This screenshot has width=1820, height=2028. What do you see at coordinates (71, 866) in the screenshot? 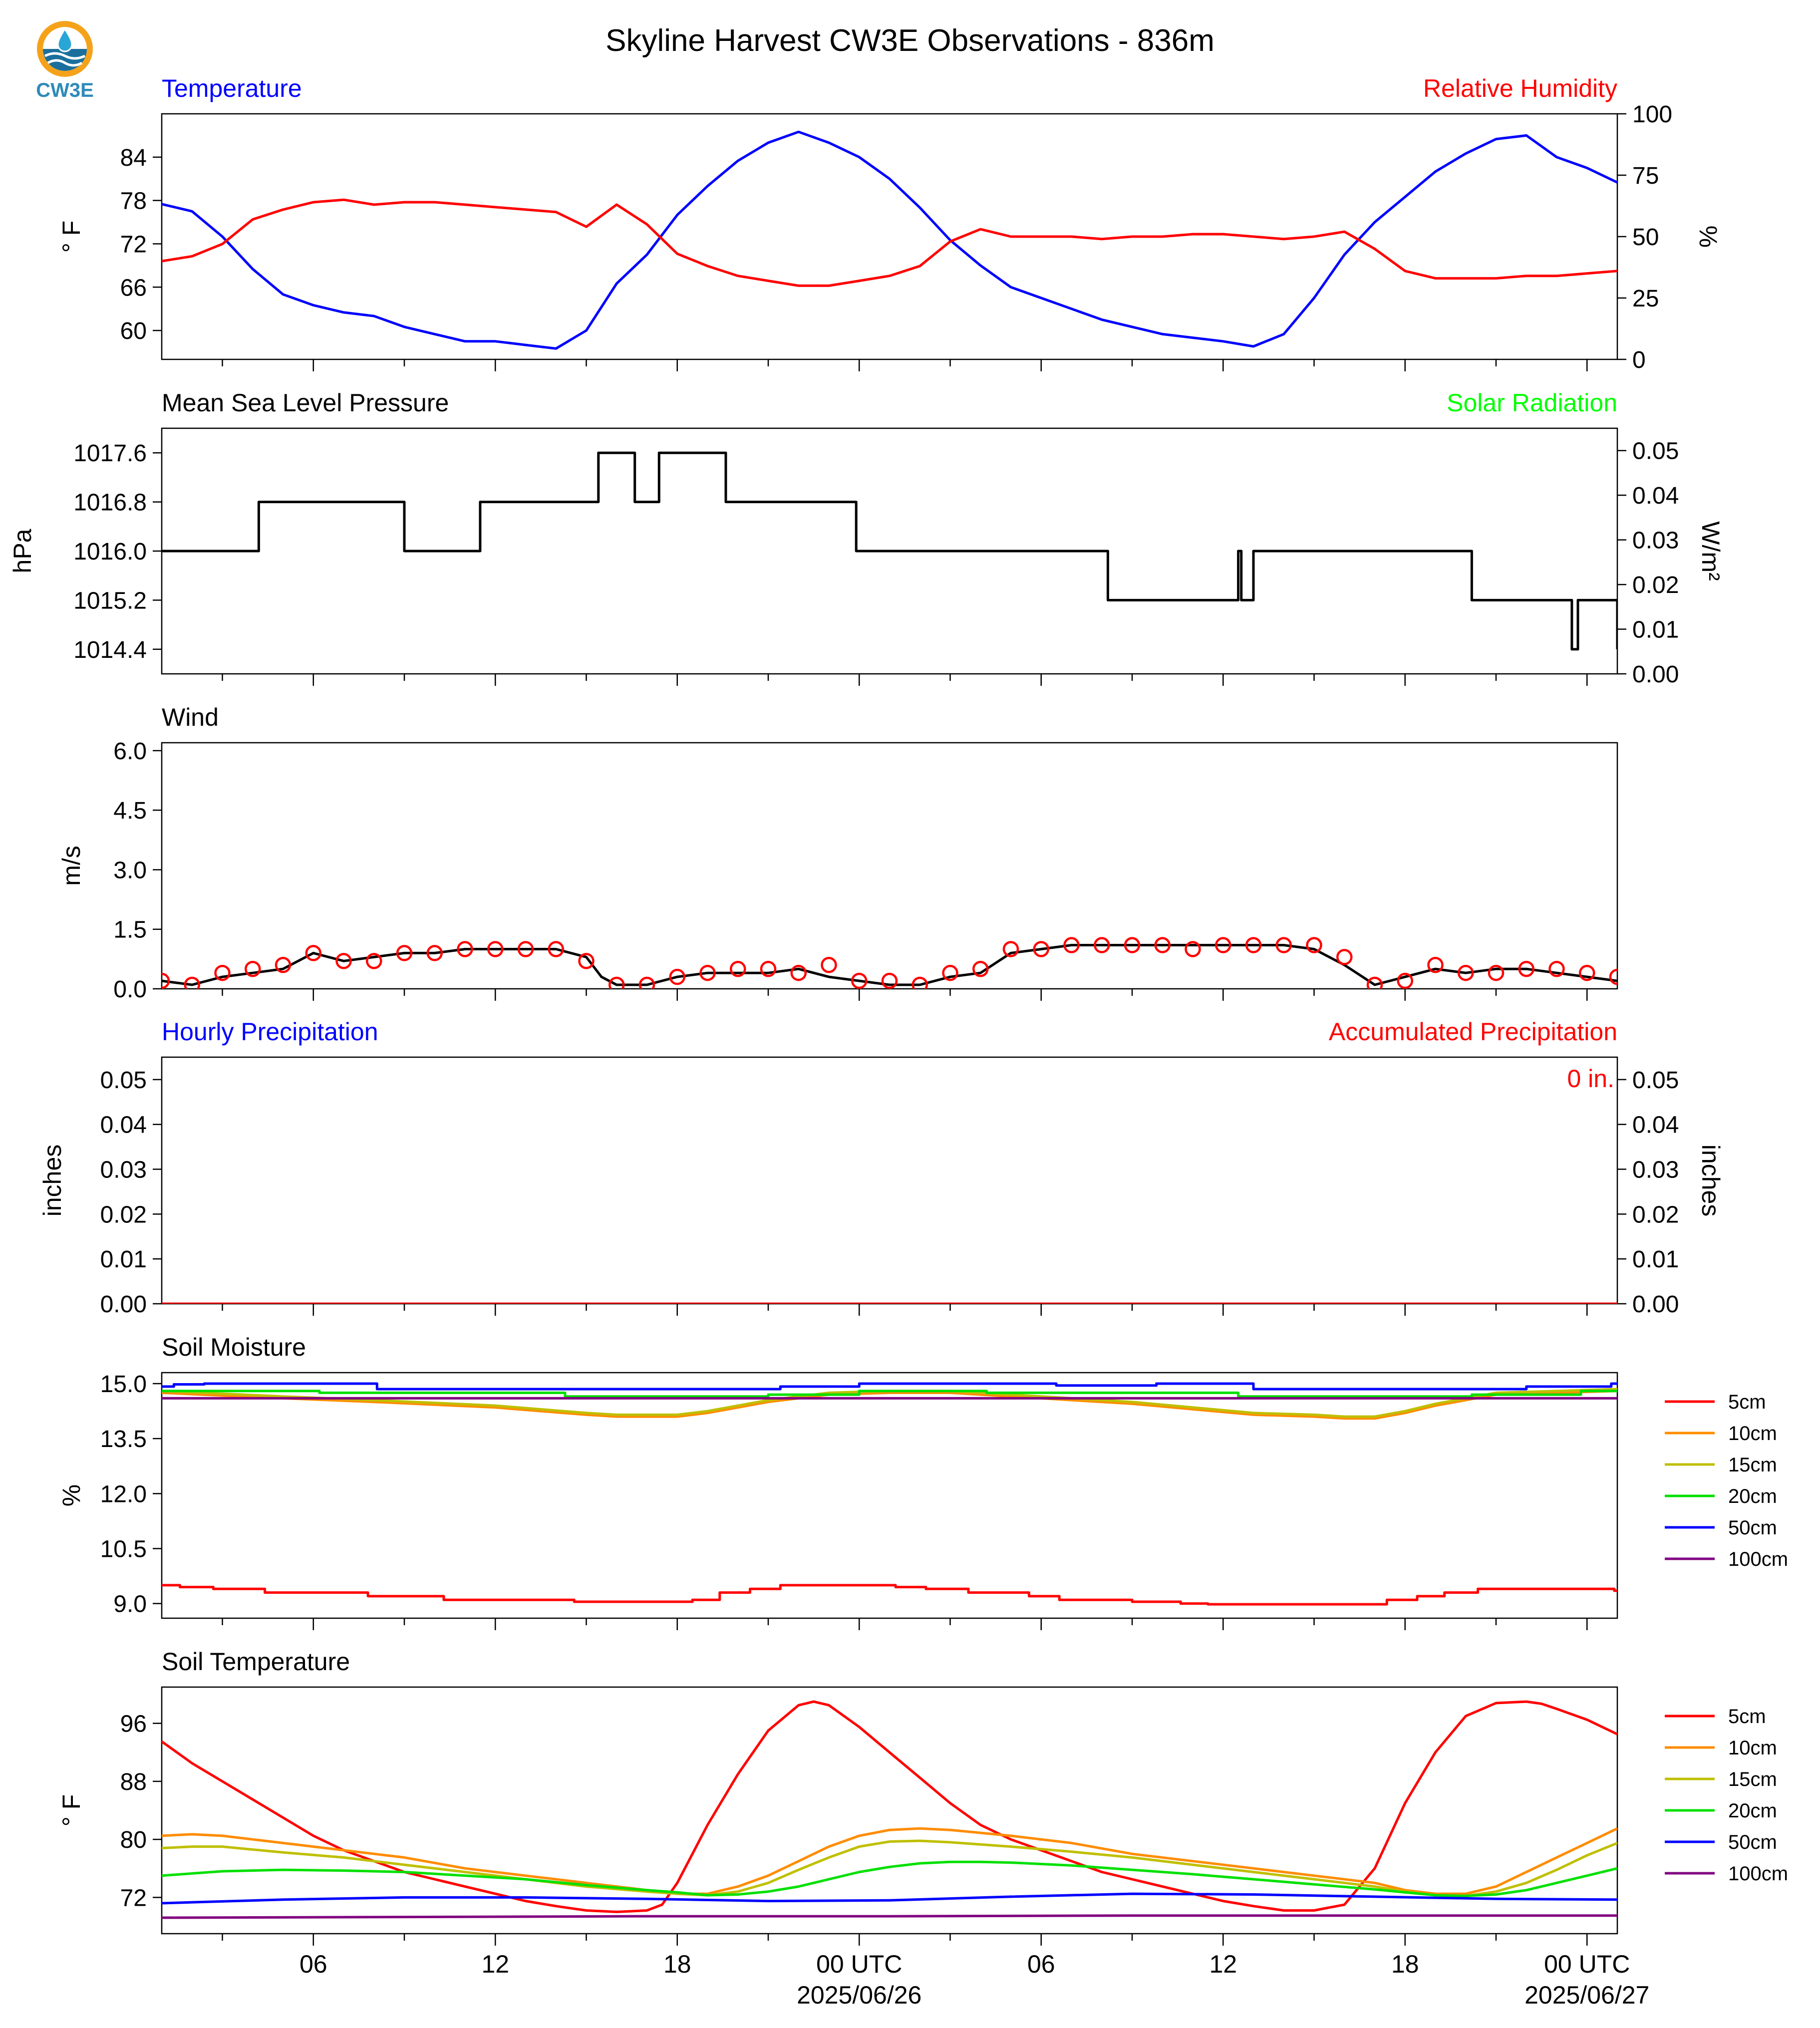
I see `y-axis-label: m/s` at bounding box center [71, 866].